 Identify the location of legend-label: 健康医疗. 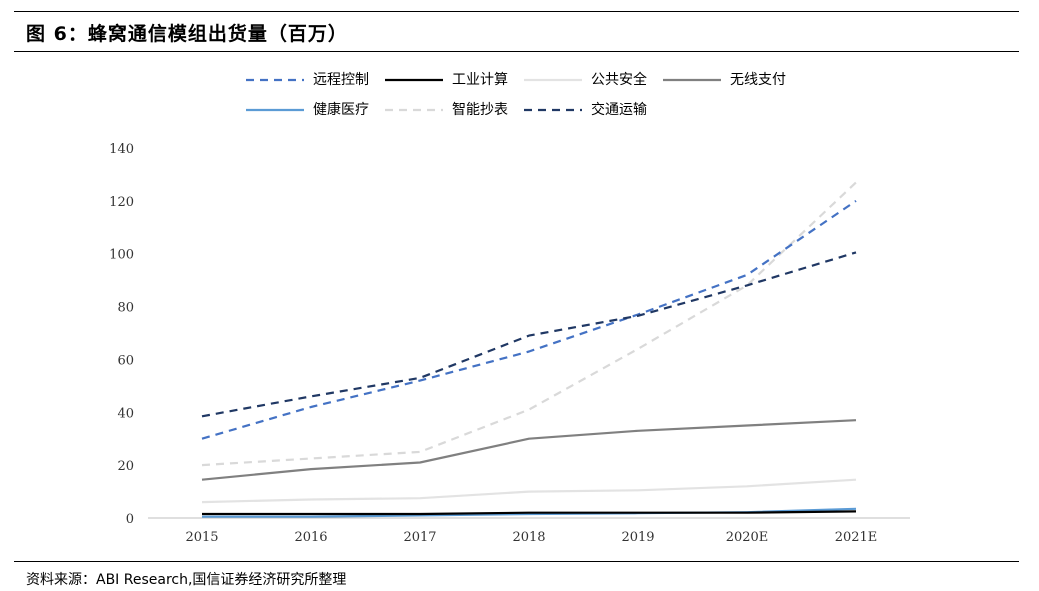
(341, 110).